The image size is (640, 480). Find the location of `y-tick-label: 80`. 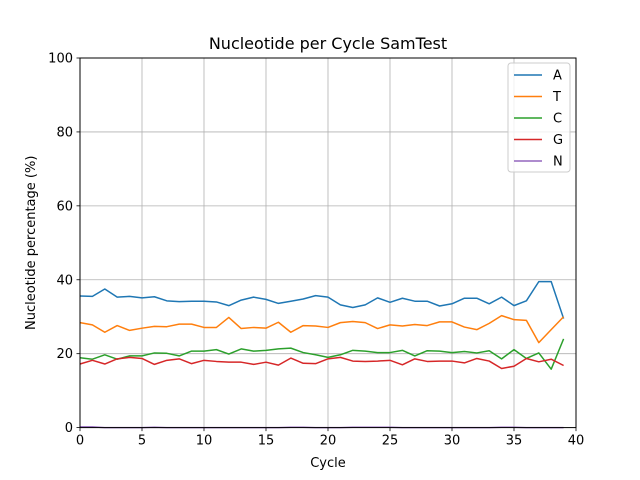

y-tick-label: 80 is located at coordinates (64, 132).